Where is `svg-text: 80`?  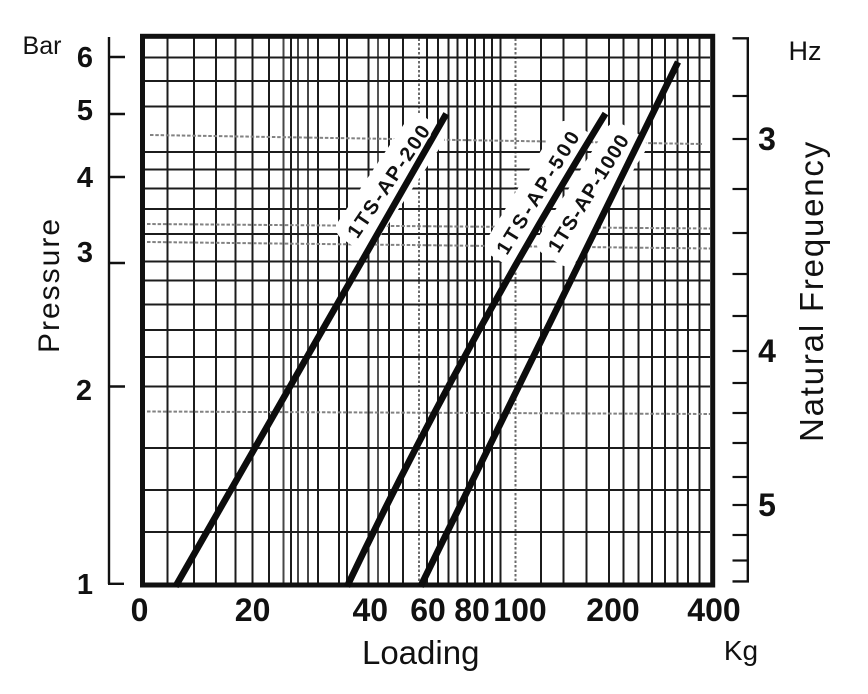
svg-text: 80 is located at coordinates (472, 610).